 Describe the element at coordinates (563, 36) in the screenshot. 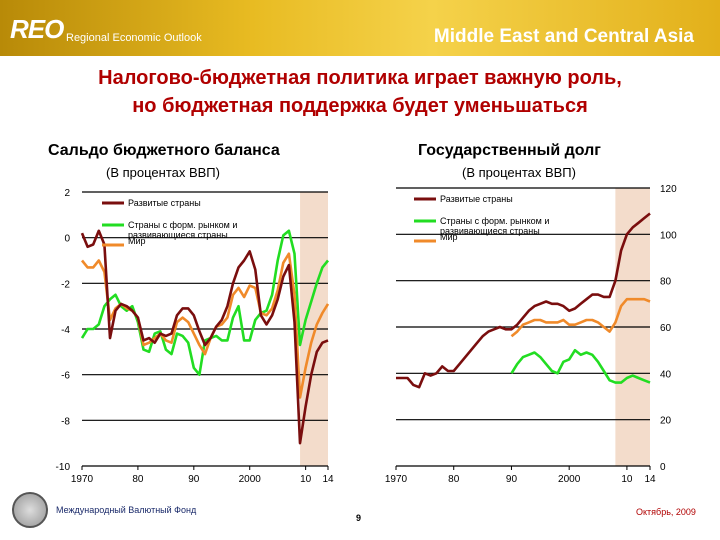

I see `region-name: Middle East and Central Asia` at that location.